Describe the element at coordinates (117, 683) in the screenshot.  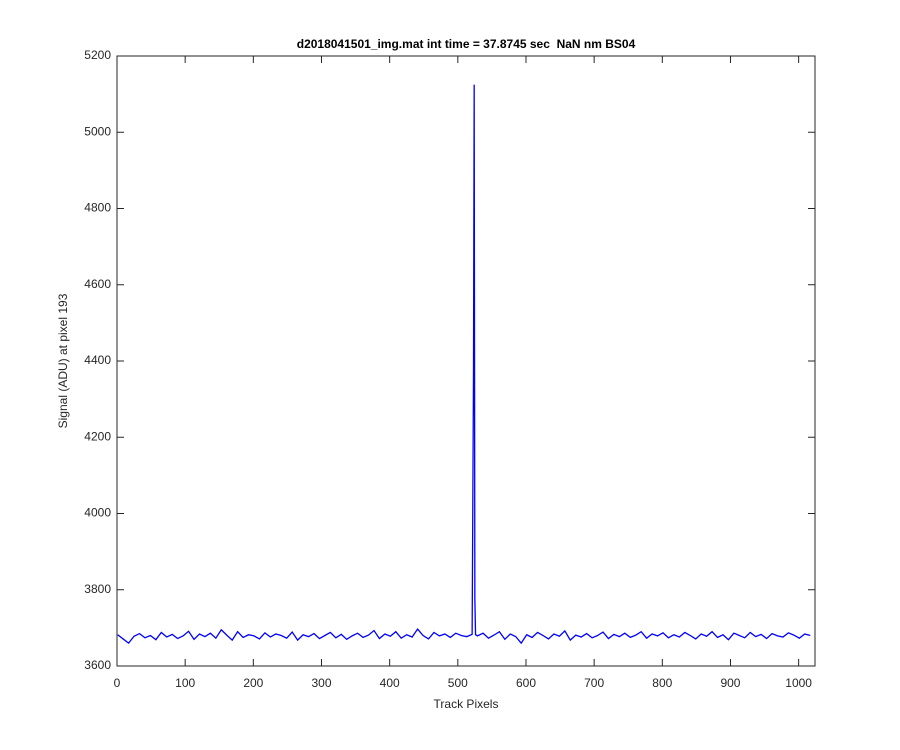
I see `x-tick-label: 0` at that location.